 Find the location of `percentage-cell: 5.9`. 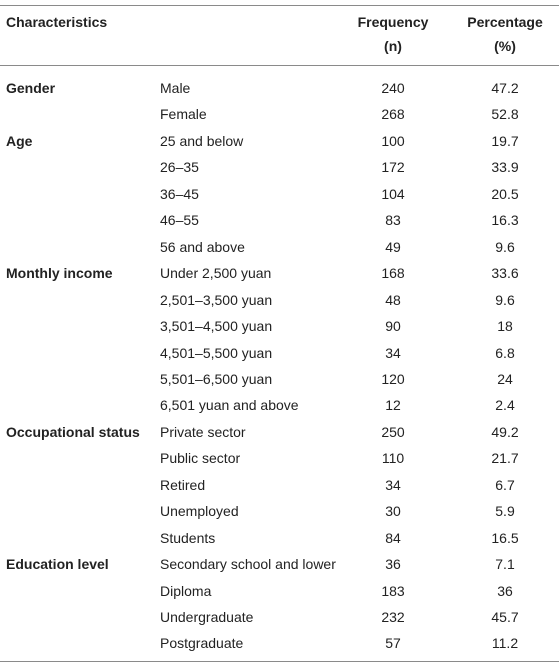

percentage-cell: 5.9 is located at coordinates (505, 511).